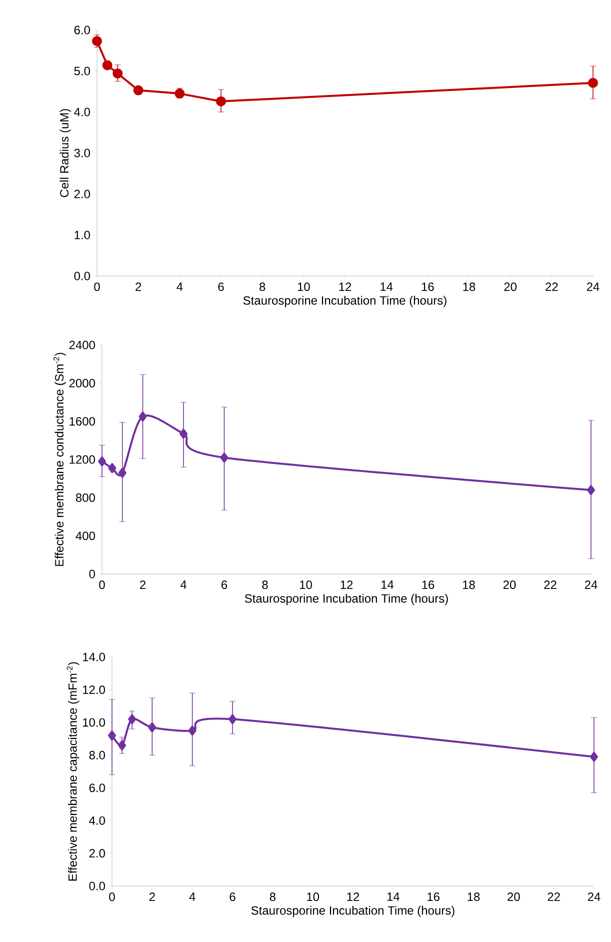 This screenshot has height=942, width=611. What do you see at coordinates (94, 722) in the screenshot?
I see `y-tick-label: 10.0` at bounding box center [94, 722].